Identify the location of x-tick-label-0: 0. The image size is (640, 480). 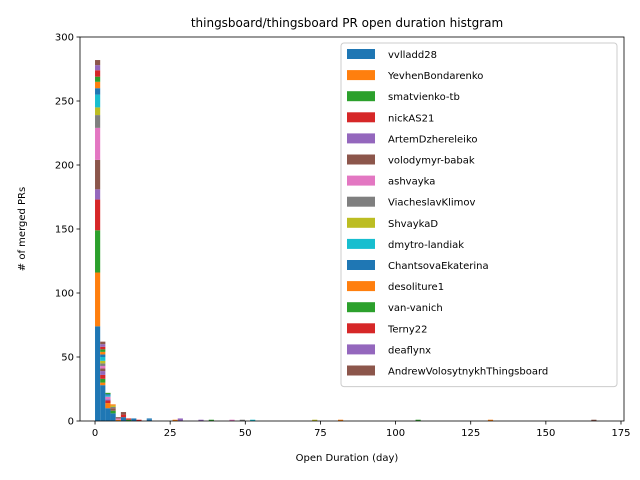
(95, 433).